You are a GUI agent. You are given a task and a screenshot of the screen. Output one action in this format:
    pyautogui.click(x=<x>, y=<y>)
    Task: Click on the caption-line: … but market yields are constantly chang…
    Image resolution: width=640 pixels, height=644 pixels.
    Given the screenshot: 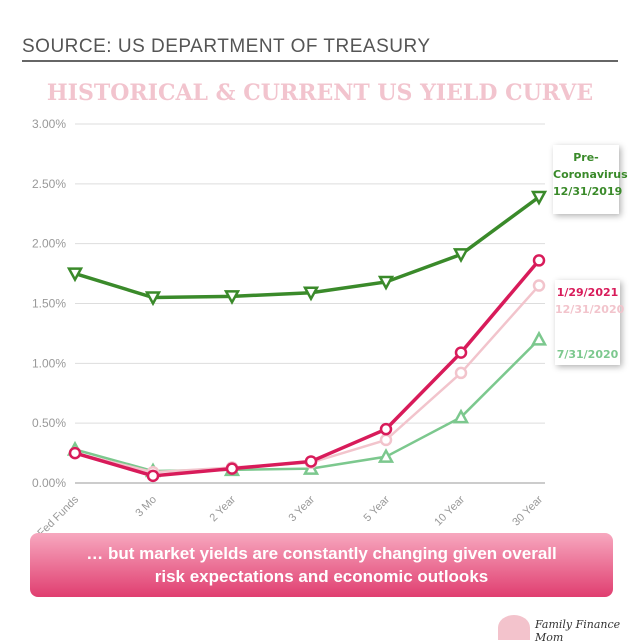 What is the action you would take?
    pyautogui.click(x=321, y=553)
    